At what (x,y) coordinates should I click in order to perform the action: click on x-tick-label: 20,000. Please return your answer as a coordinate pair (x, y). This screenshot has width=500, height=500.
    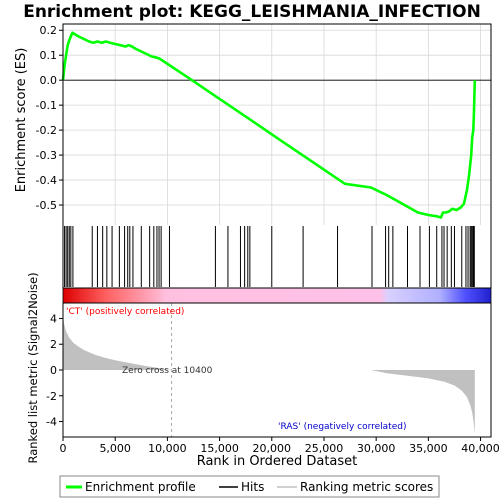
    Looking at the image, I should click on (272, 448).